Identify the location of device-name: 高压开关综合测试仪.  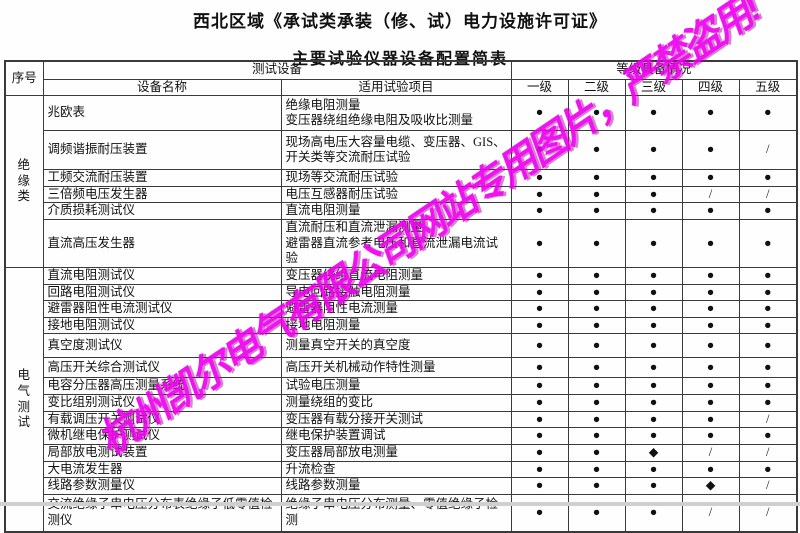
(162, 368).